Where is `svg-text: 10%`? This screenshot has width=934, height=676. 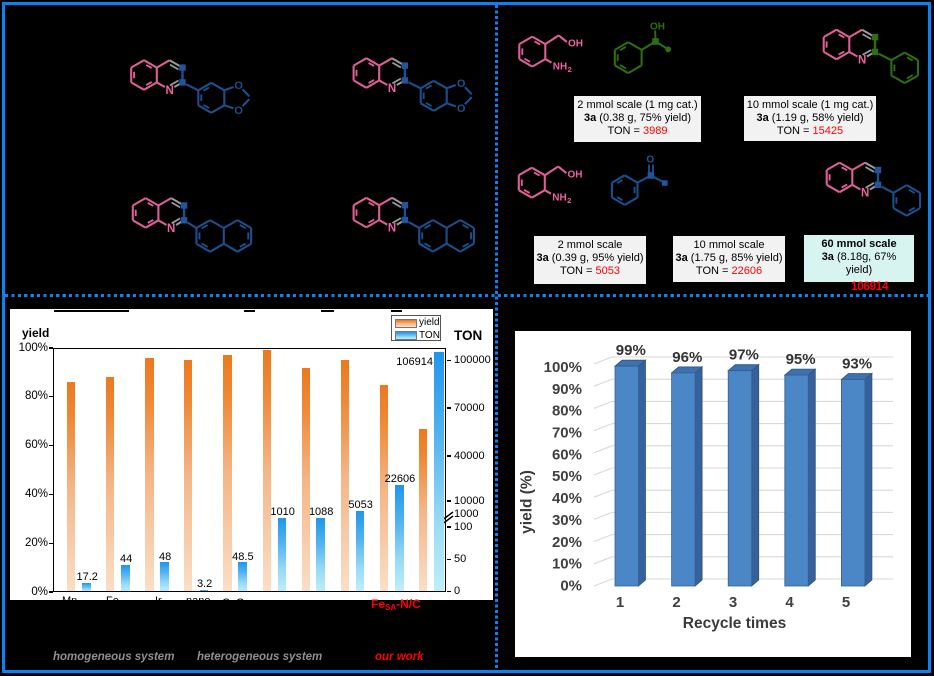 svg-text: 10% is located at coordinates (567, 564).